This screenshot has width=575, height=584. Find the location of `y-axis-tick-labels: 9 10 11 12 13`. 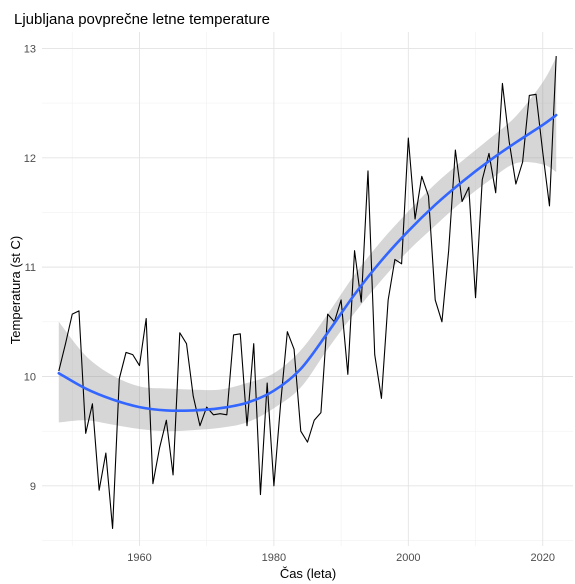

y-axis-tick-labels: 9 10 11 12 13 is located at coordinates (30, 267).